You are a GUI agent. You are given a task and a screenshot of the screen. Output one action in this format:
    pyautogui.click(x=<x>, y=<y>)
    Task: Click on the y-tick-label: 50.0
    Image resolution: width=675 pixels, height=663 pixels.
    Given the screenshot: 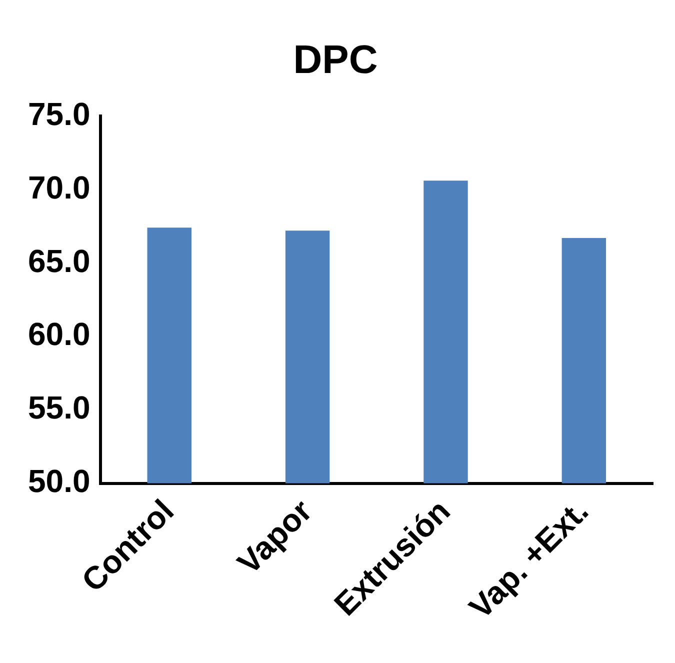 What is the action you would take?
    pyautogui.click(x=59, y=481)
    